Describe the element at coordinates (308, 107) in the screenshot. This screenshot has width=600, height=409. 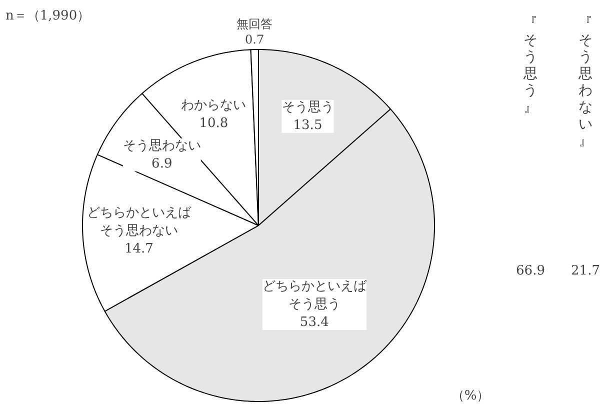
I see `slice-label: そう思う` at that location.